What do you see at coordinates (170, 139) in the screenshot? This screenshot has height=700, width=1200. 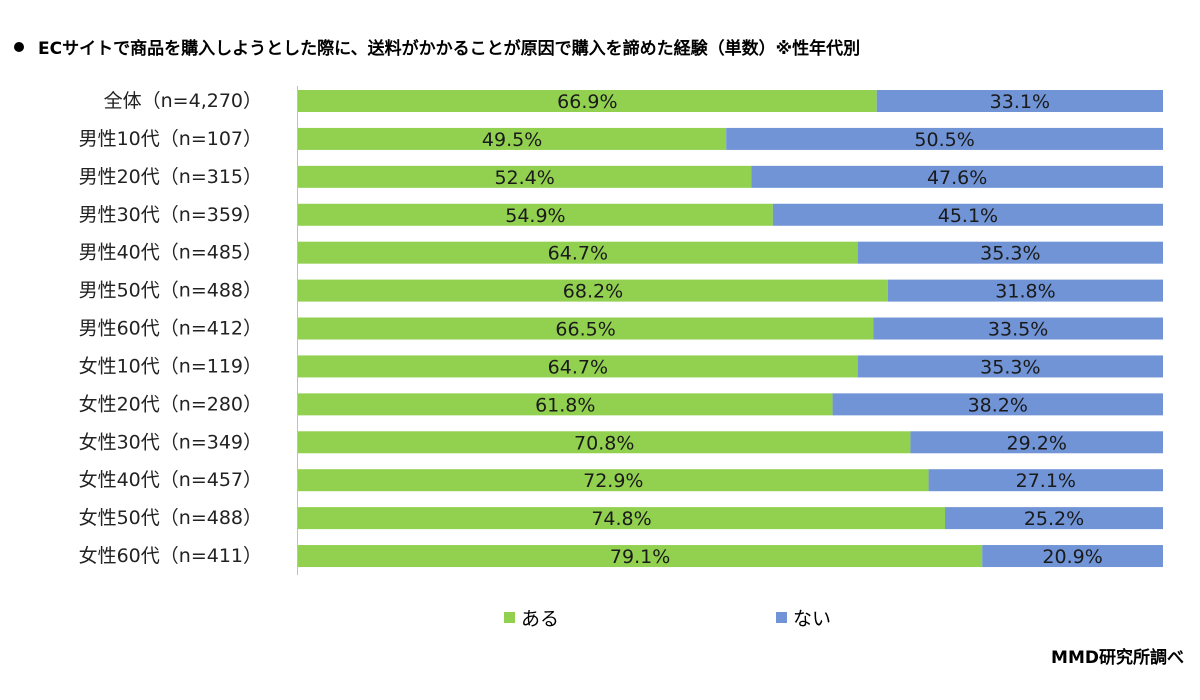 I see `category-label: 男性10代（n=107）` at bounding box center [170, 139].